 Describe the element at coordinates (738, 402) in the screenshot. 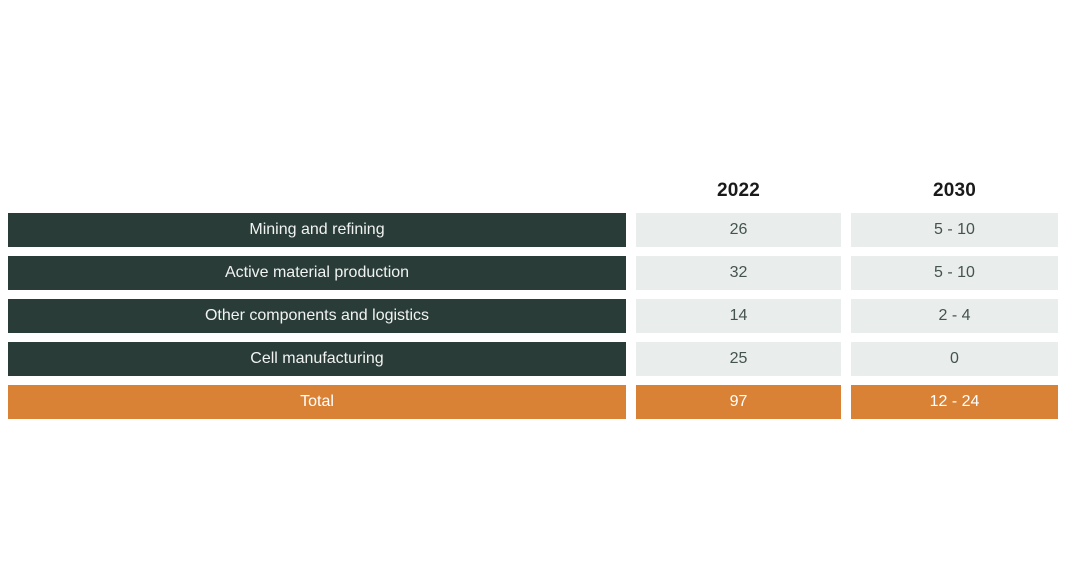

I see `total-value-cell-2022: 97` at that location.